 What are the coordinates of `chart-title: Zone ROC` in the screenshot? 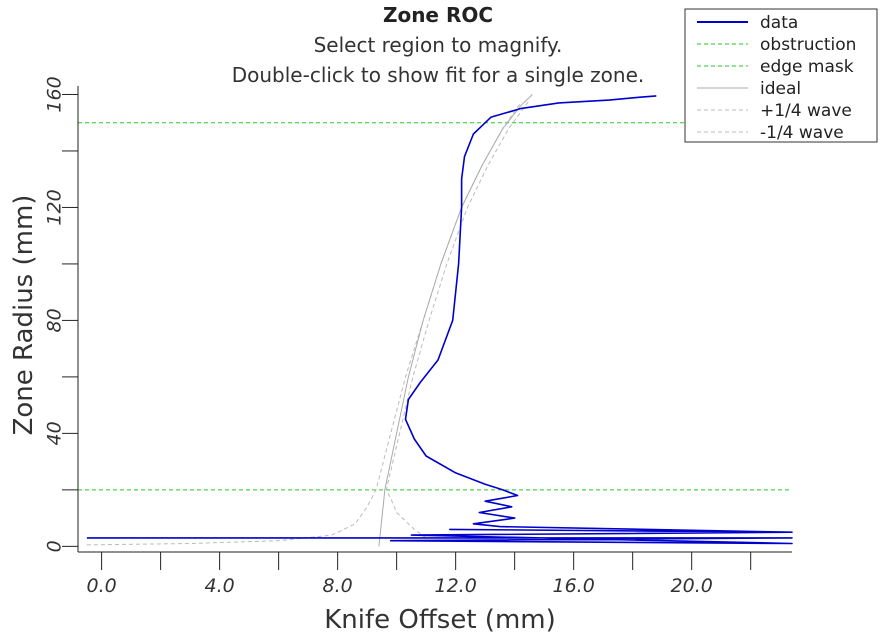 It's located at (438, 15).